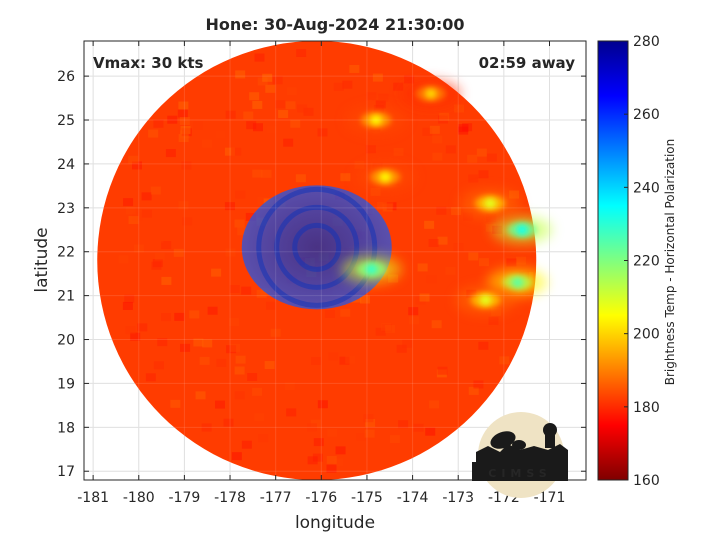  I want to click on cbar-tick-label-3: 220, so click(646, 262).